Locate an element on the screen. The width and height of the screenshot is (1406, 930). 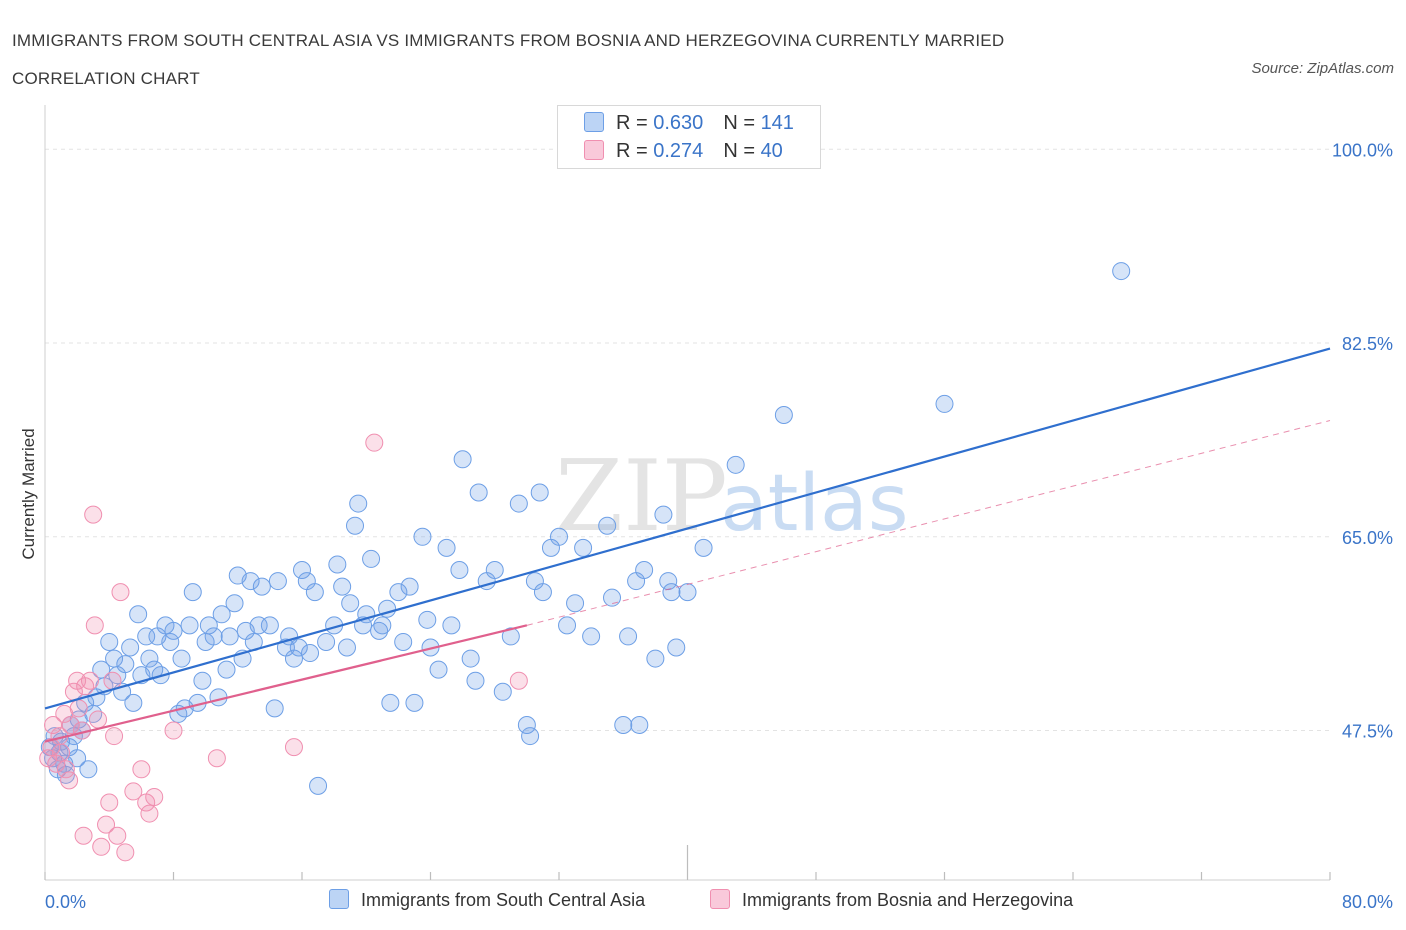
legend-swatch-blue is located at coordinates (594, 122).